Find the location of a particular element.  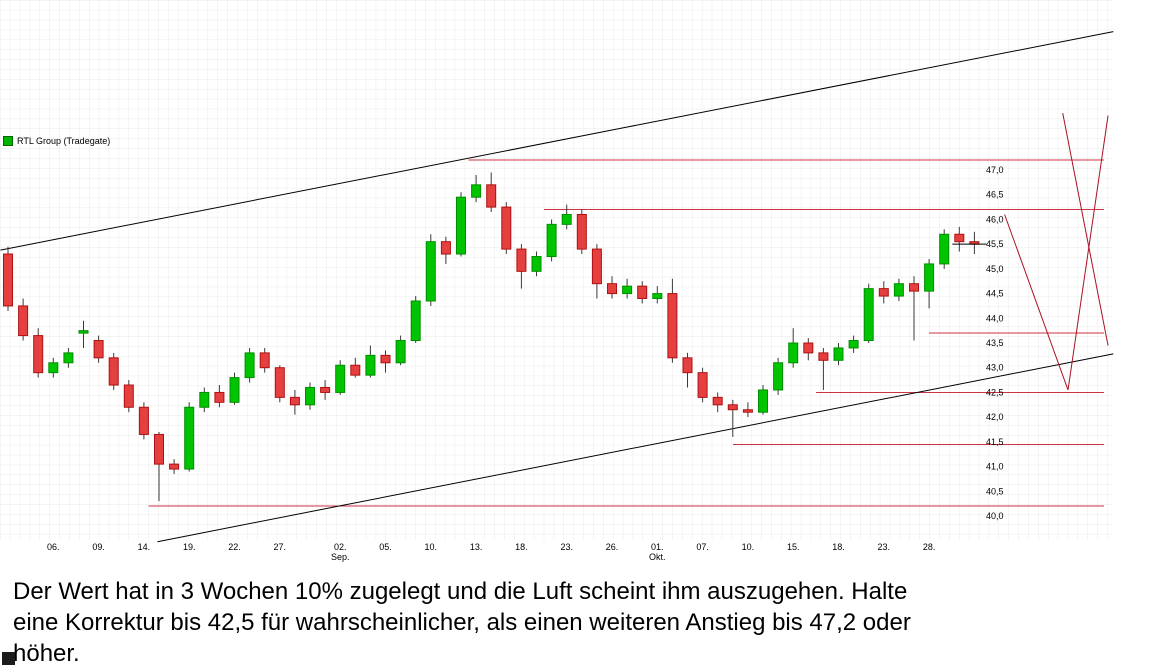

y-axis-label: 43,5 is located at coordinates (995, 343).